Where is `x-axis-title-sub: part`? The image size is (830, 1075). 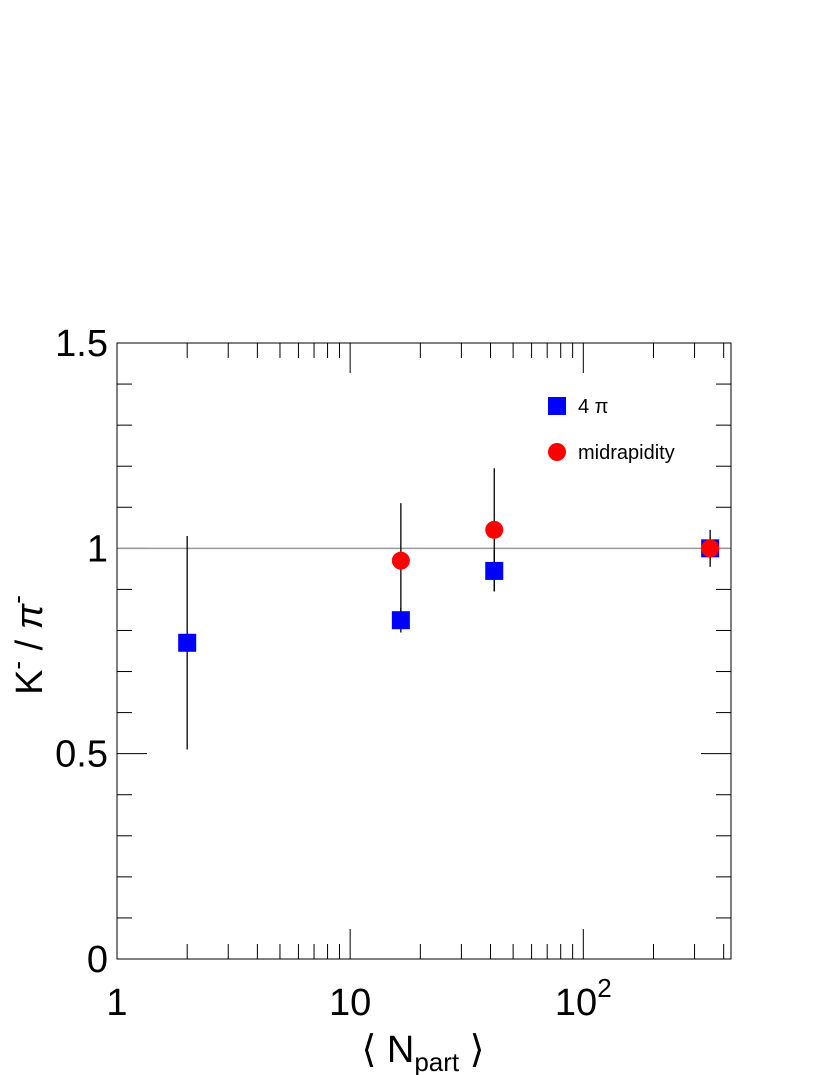
x-axis-title-sub: part is located at coordinates (437, 1061).